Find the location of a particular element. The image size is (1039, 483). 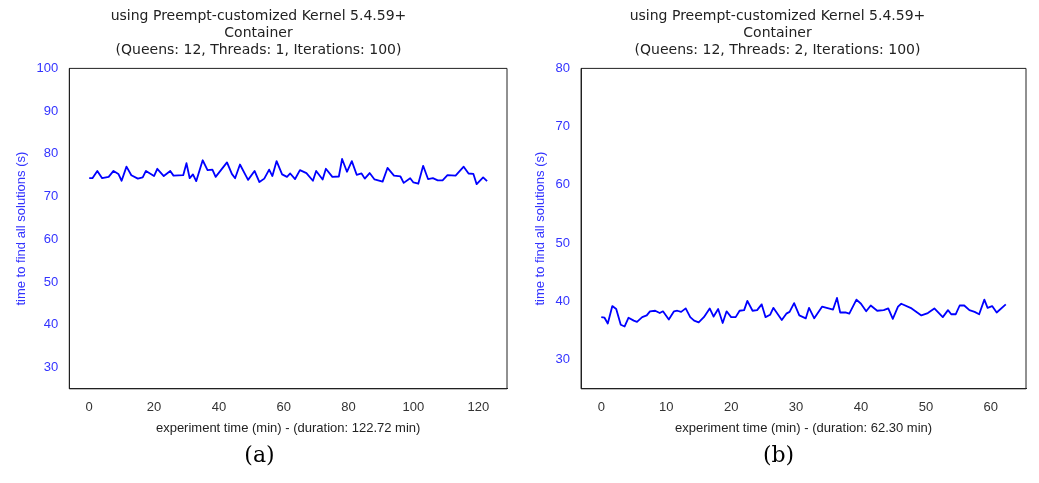

x-tick-label: 50 is located at coordinates (926, 407).